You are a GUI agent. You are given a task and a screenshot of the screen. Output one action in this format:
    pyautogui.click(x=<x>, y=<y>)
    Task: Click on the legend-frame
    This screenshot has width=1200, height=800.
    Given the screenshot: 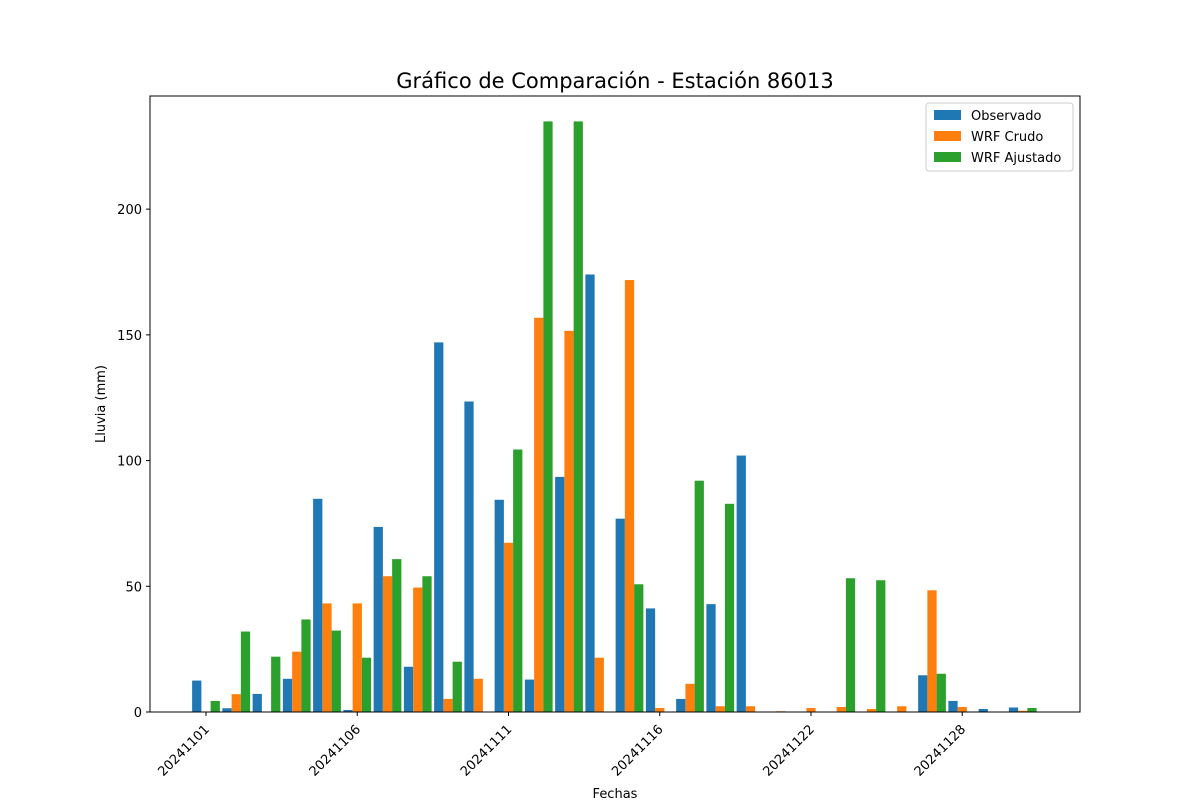 What is the action you would take?
    pyautogui.click(x=999, y=137)
    